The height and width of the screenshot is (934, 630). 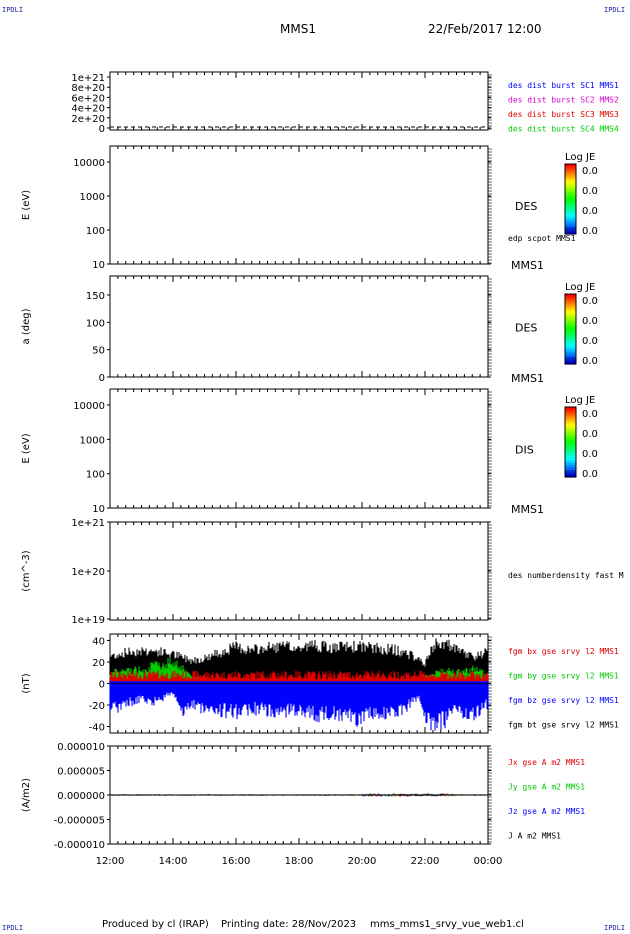 I want to click on y-tick-label-6: -0.000005, so click(x=79, y=821).